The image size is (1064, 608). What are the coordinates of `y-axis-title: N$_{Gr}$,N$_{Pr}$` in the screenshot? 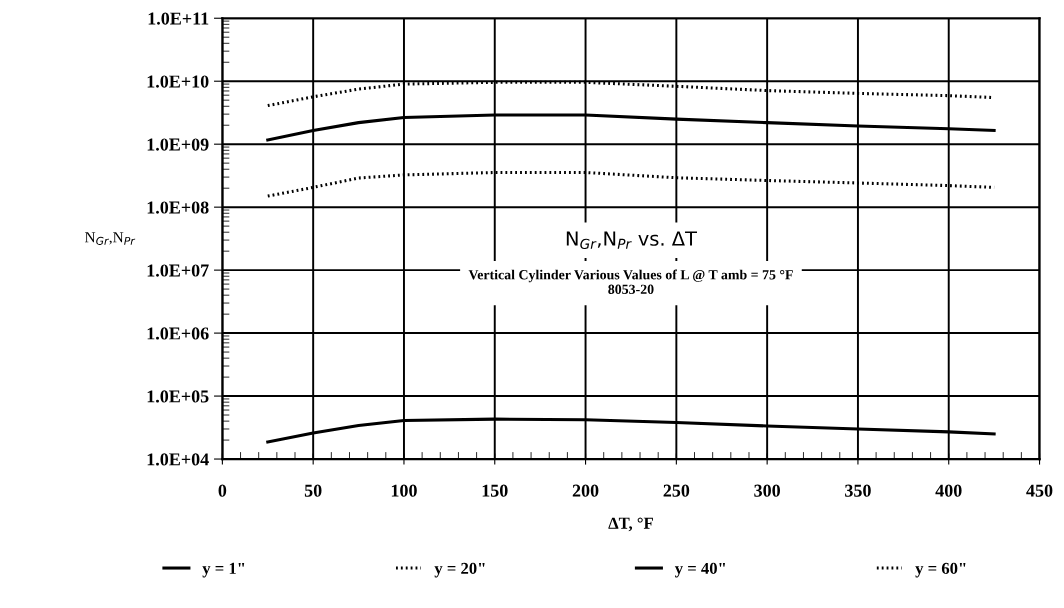 It's located at (110, 238).